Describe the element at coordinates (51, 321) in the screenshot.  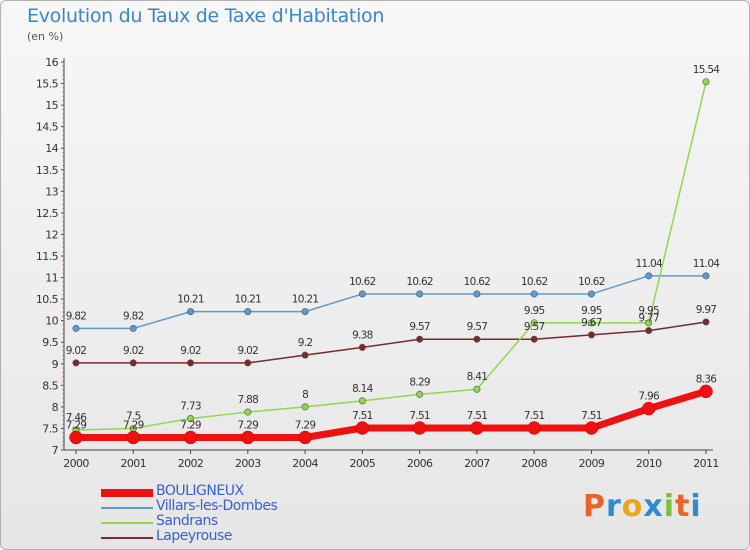
I see `y-tick-label: 10` at that location.